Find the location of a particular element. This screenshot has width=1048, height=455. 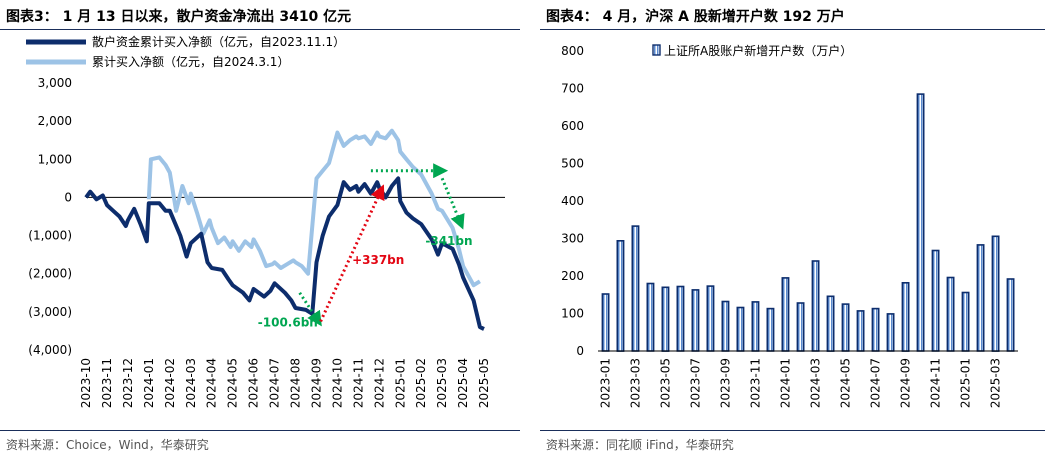

y-tick-label: 500 is located at coordinates (572, 164).